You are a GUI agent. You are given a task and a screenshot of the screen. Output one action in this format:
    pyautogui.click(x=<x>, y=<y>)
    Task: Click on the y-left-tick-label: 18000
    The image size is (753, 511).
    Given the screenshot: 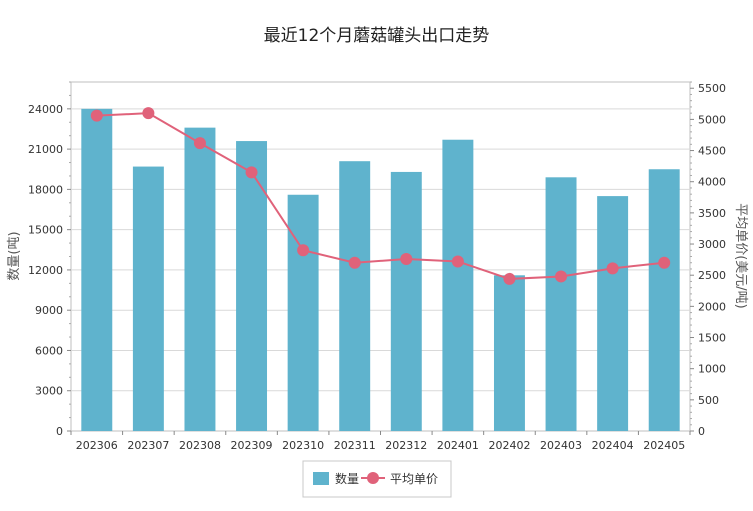 What is the action you would take?
    pyautogui.click(x=45, y=189)
    